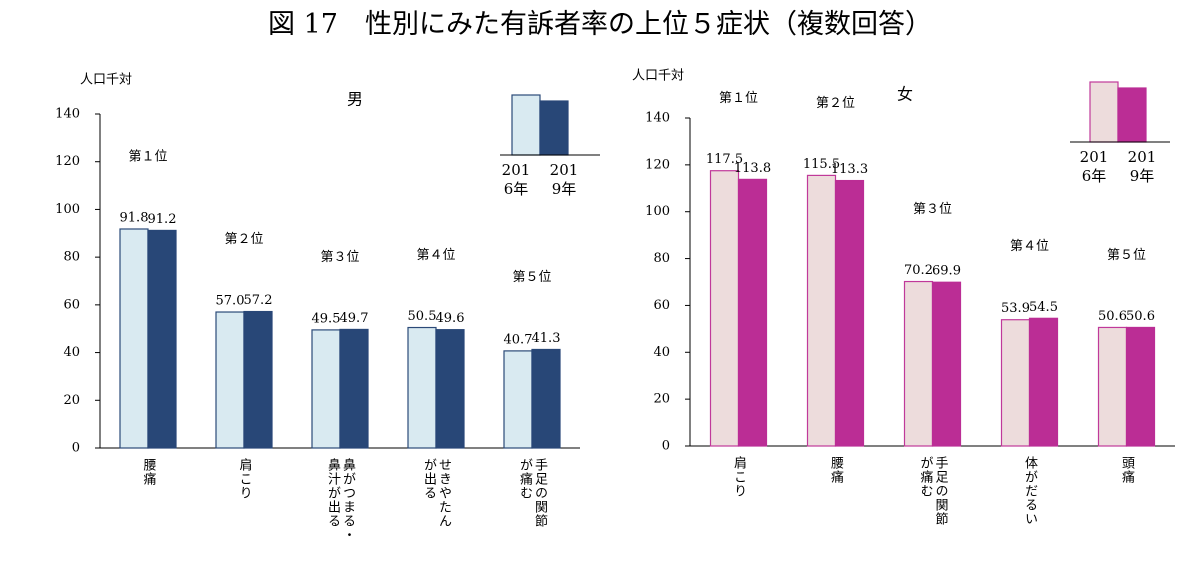  What do you see at coordinates (724, 159) in the screenshot?
I see `value-label: 117.5` at bounding box center [724, 159].